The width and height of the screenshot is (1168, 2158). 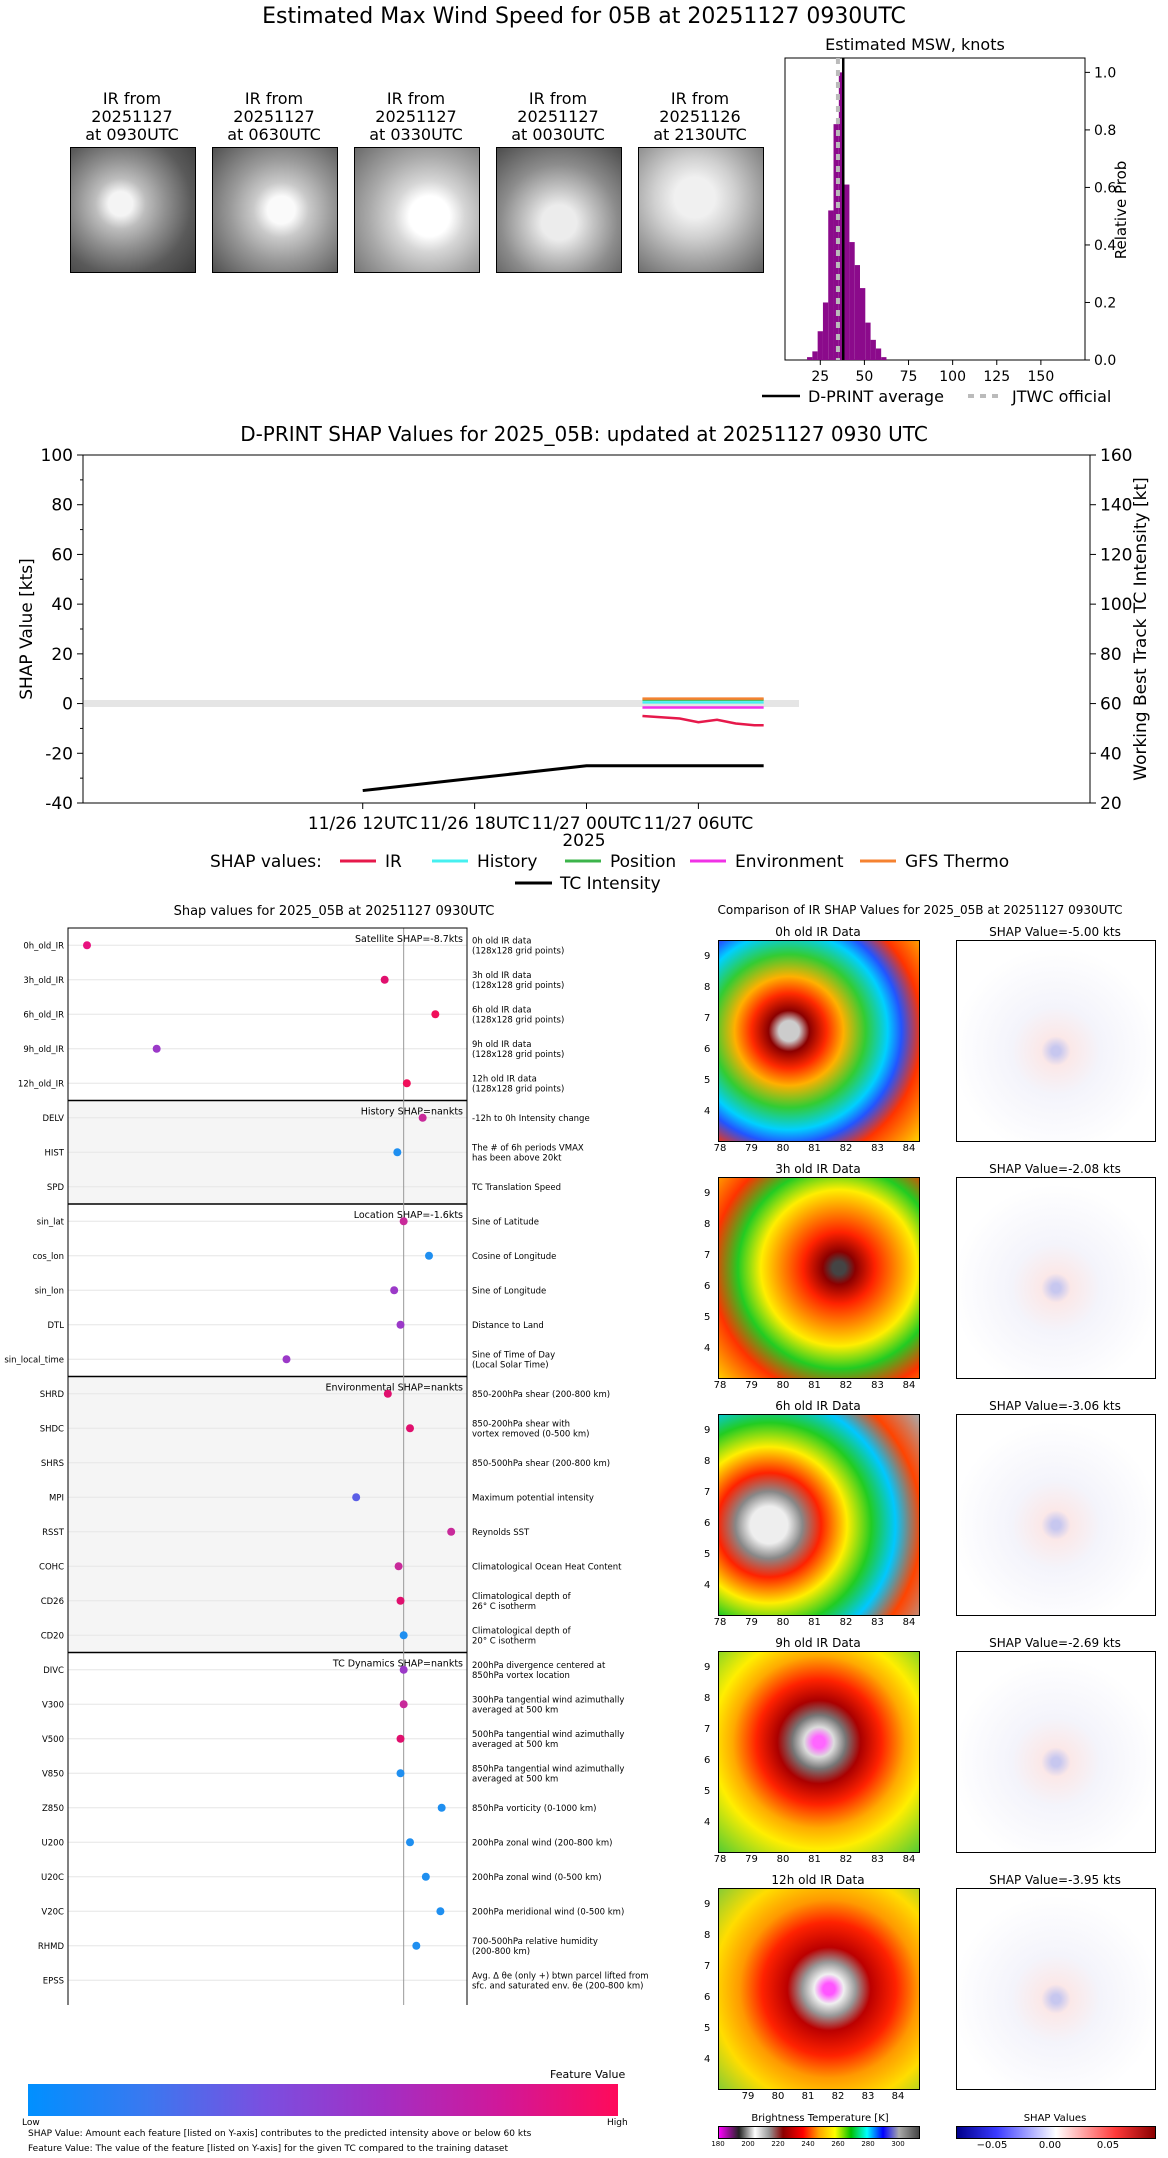 I want to click on msw-y-tick-label: 1.0, so click(x=1105, y=73).